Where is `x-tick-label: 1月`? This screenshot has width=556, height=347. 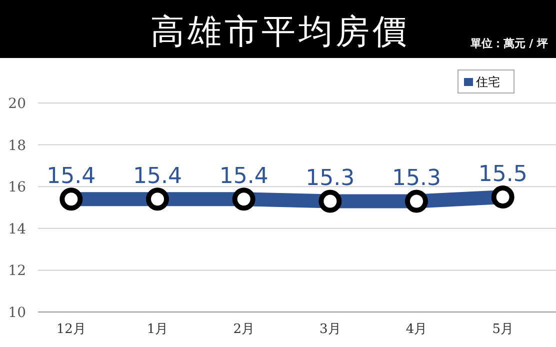
x-tick-label: 1月 is located at coordinates (157, 329).